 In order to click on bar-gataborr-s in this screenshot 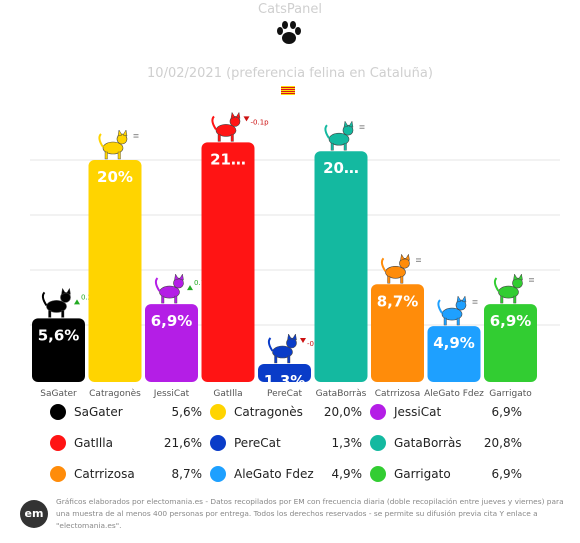, I will do `click(341, 266)`.